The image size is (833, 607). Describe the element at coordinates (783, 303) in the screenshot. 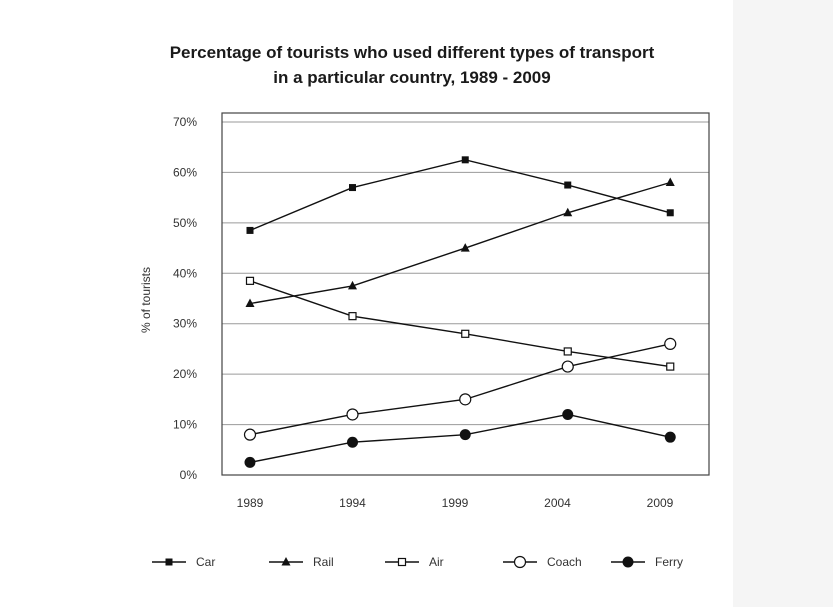

I see `background-strip` at that location.